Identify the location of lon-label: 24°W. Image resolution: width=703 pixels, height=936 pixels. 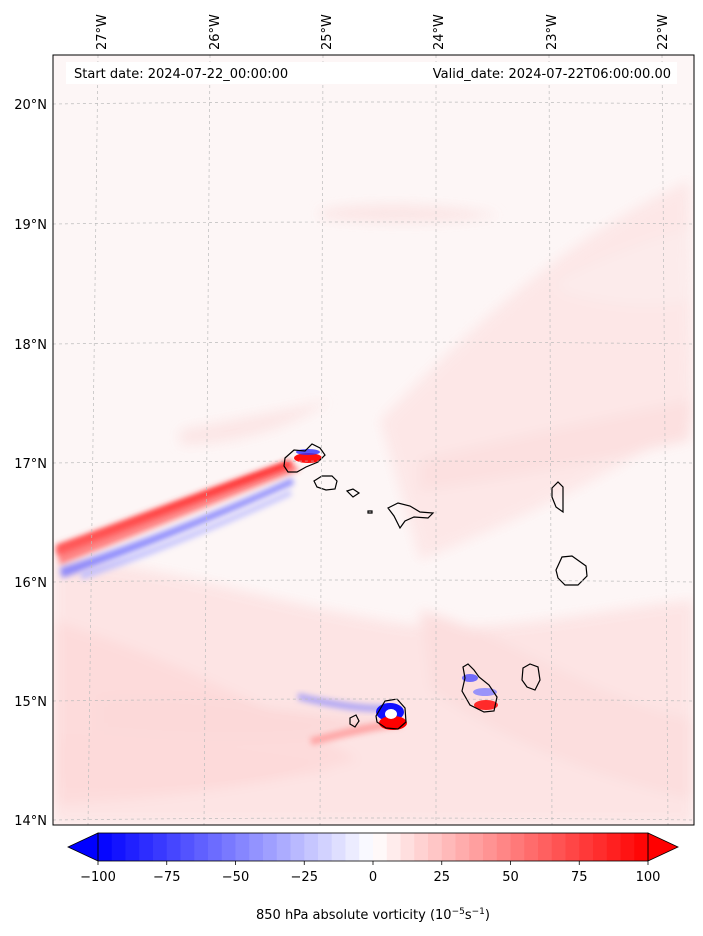
(439, 32).